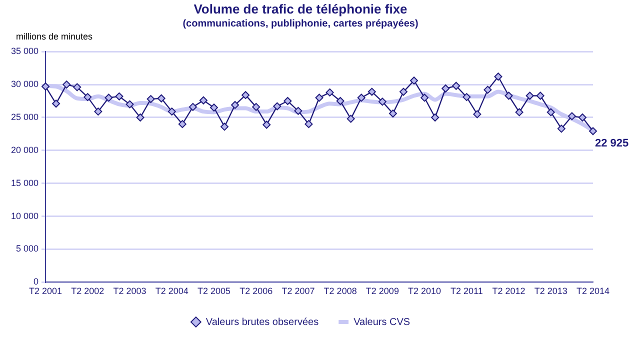 This screenshot has height=337, width=629. I want to click on x-tick-label: T2 2006, so click(256, 291).